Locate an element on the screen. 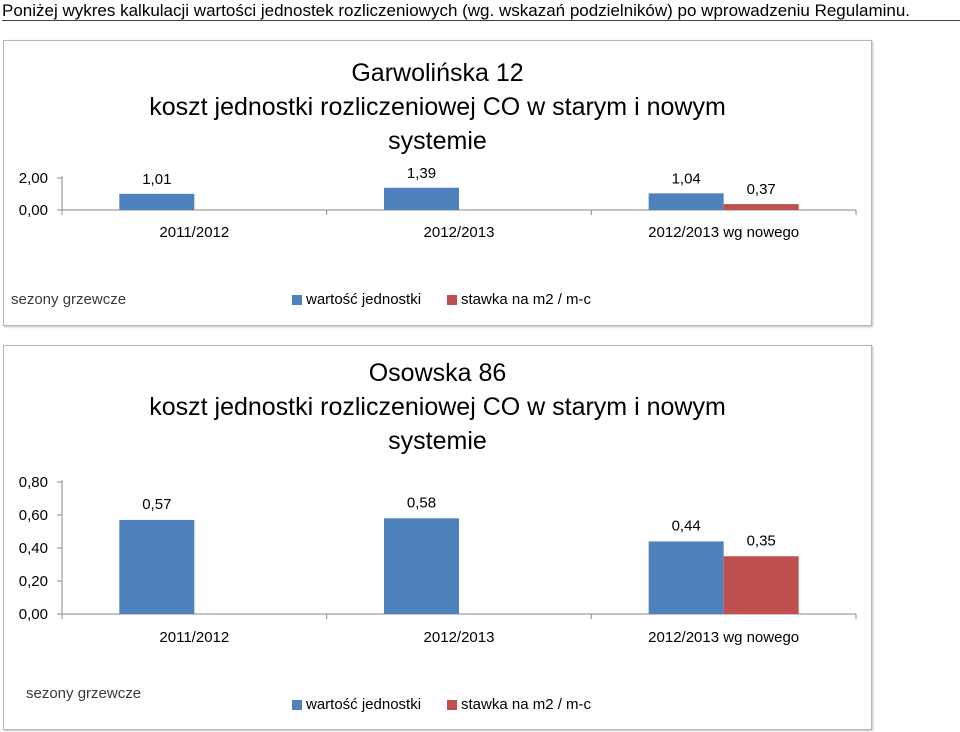  y-tick-label: 0,60 is located at coordinates (33, 515).